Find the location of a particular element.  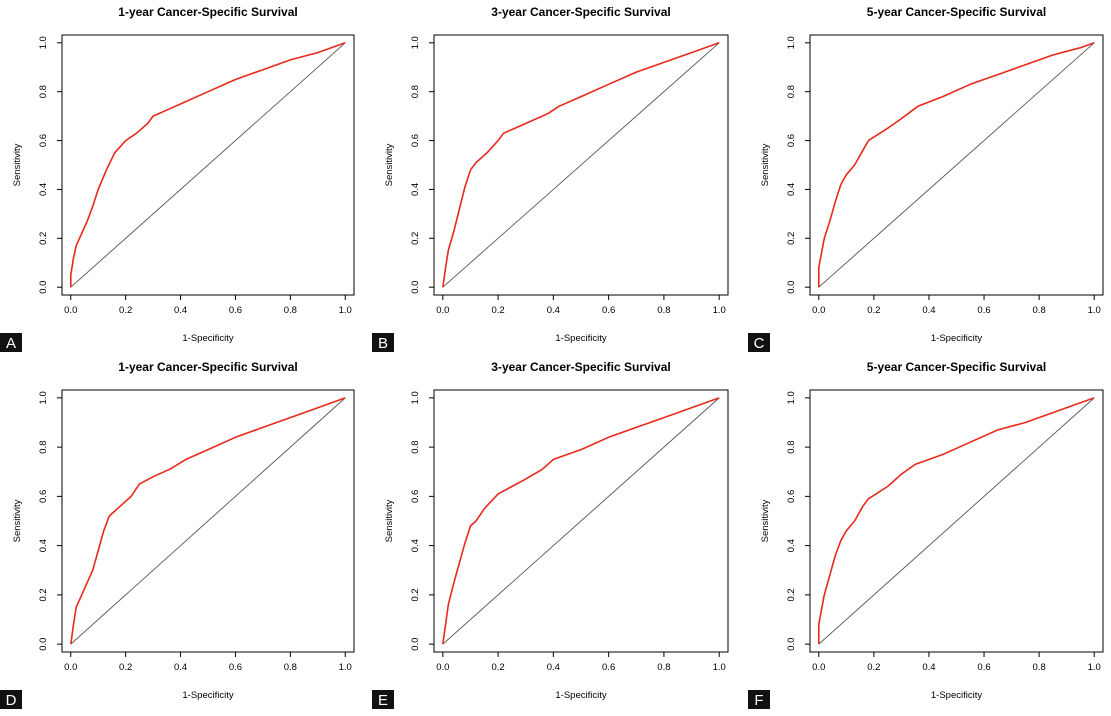

panel-letter: E is located at coordinates (383, 700).